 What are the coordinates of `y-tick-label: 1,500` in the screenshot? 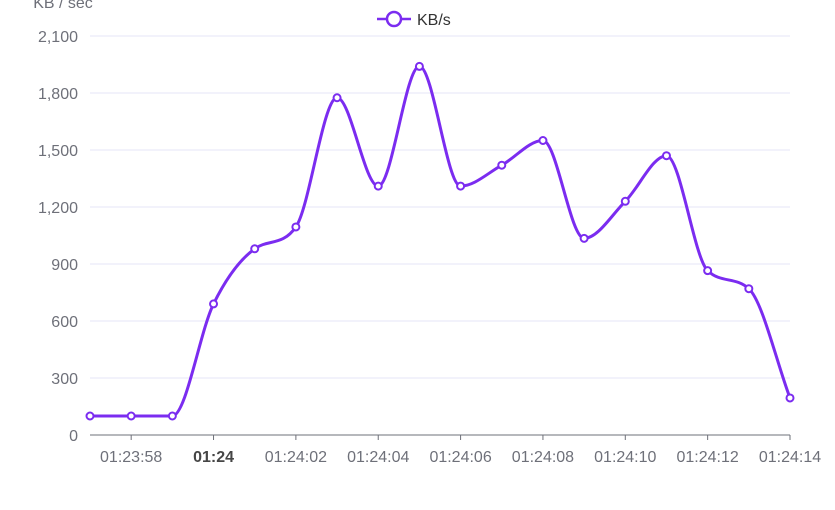 It's located at (58, 151).